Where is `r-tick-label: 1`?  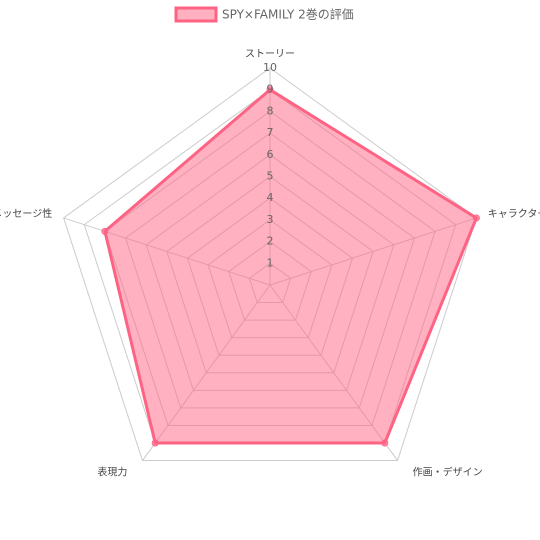
r-tick-label: 1 is located at coordinates (270, 262).